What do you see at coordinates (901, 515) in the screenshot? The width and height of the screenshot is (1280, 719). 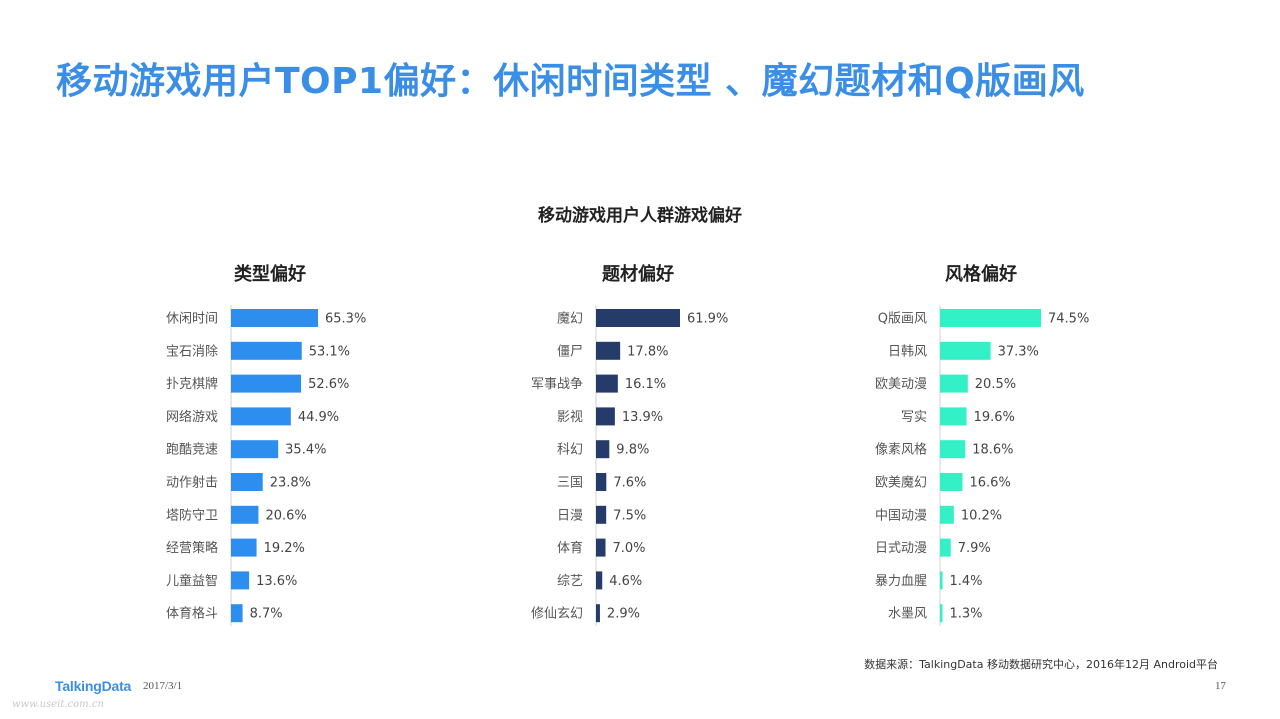 I see `category-label: 中国动漫` at bounding box center [901, 515].